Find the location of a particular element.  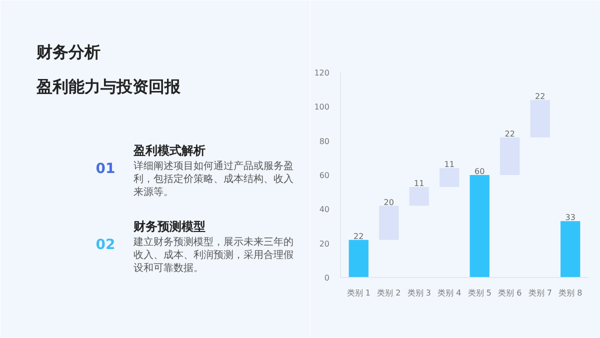

y-tick-label: 100 is located at coordinates (322, 107).